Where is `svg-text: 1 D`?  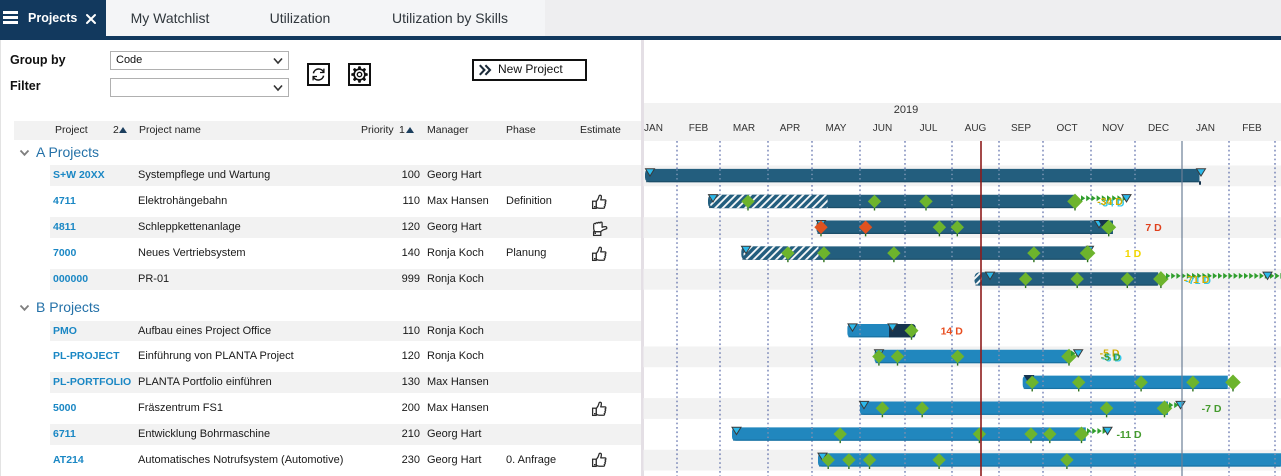 svg-text: 1 D is located at coordinates (1133, 254).